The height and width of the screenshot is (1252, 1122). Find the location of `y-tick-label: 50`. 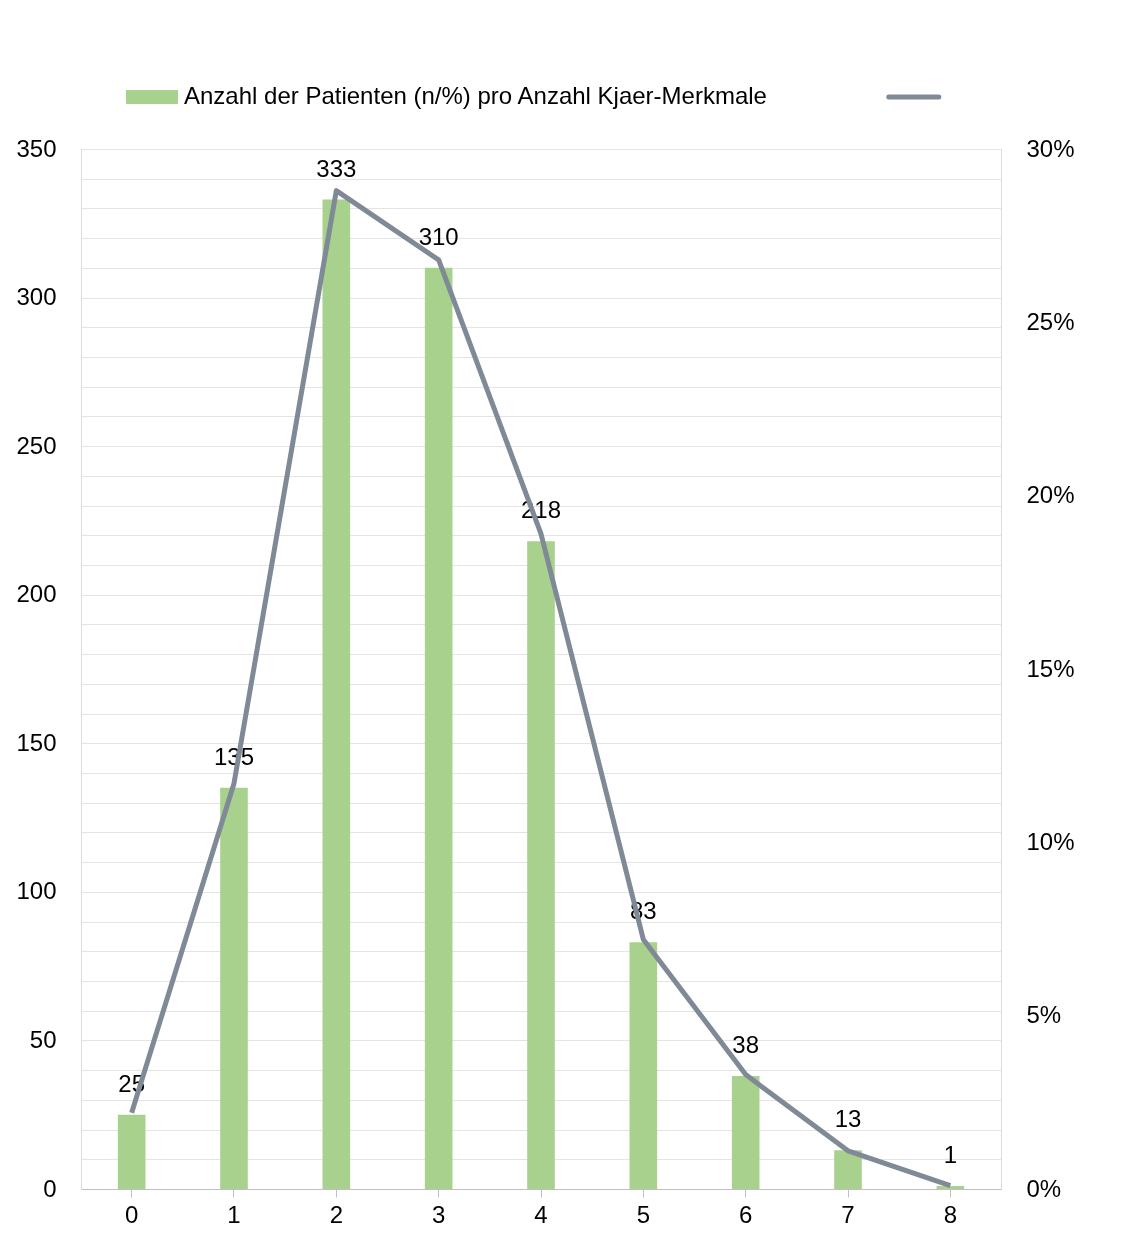

y-tick-label: 50 is located at coordinates (43, 1039).